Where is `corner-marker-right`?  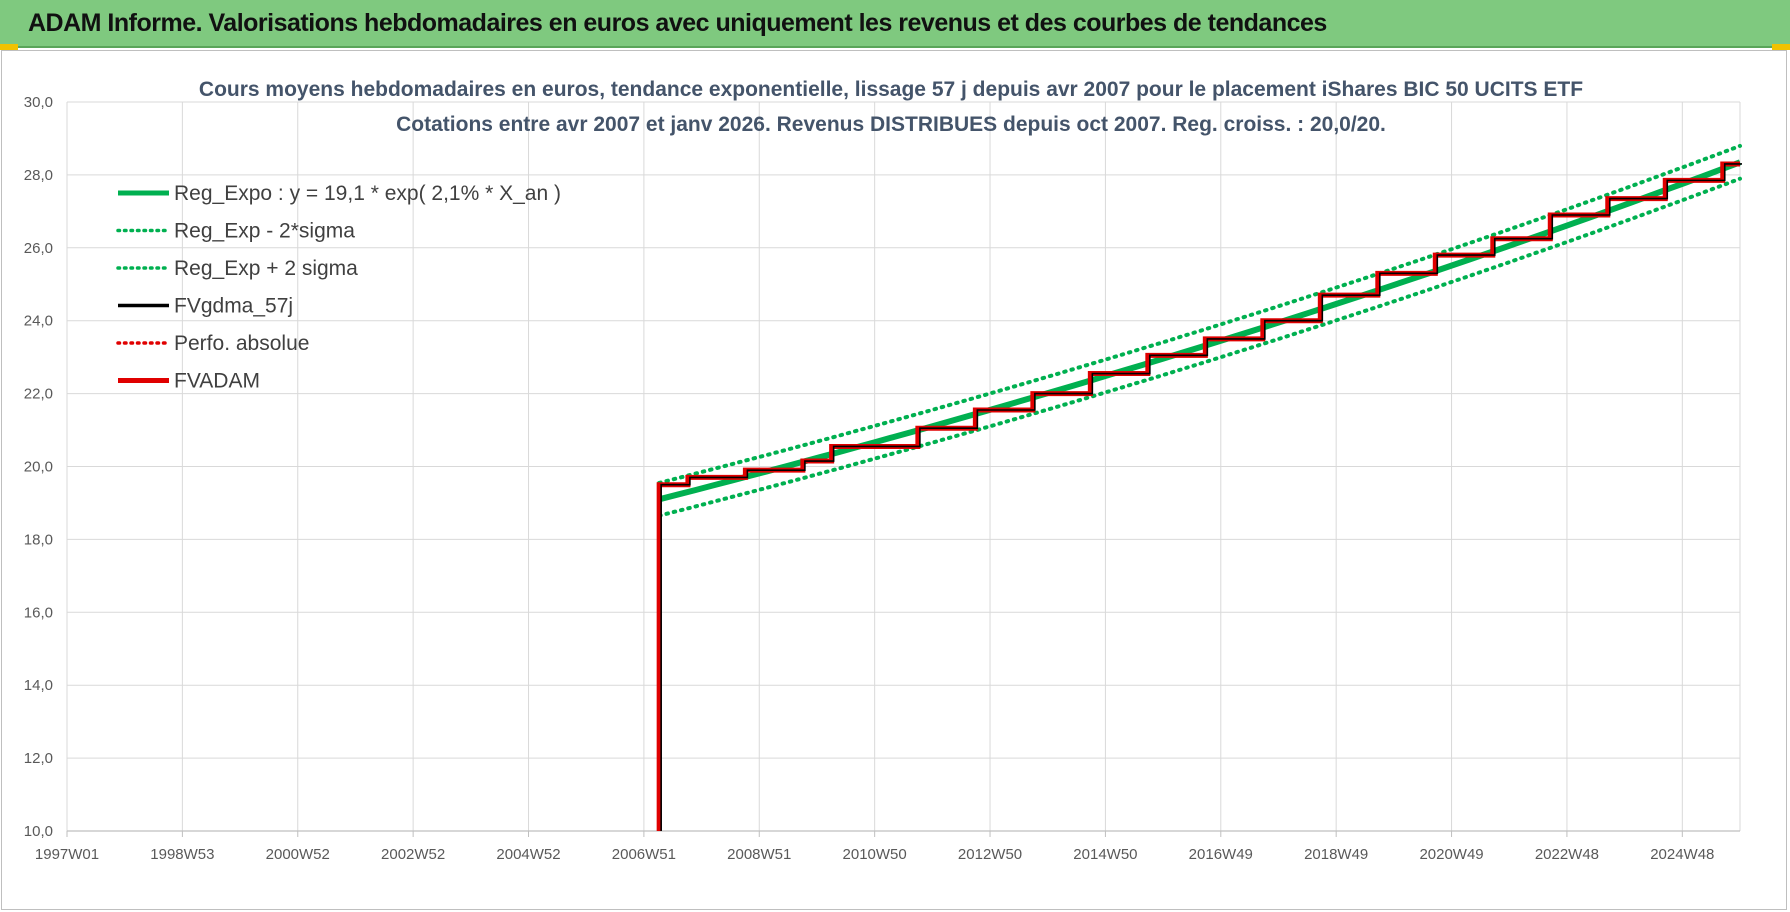 corner-marker-right is located at coordinates (1781, 47).